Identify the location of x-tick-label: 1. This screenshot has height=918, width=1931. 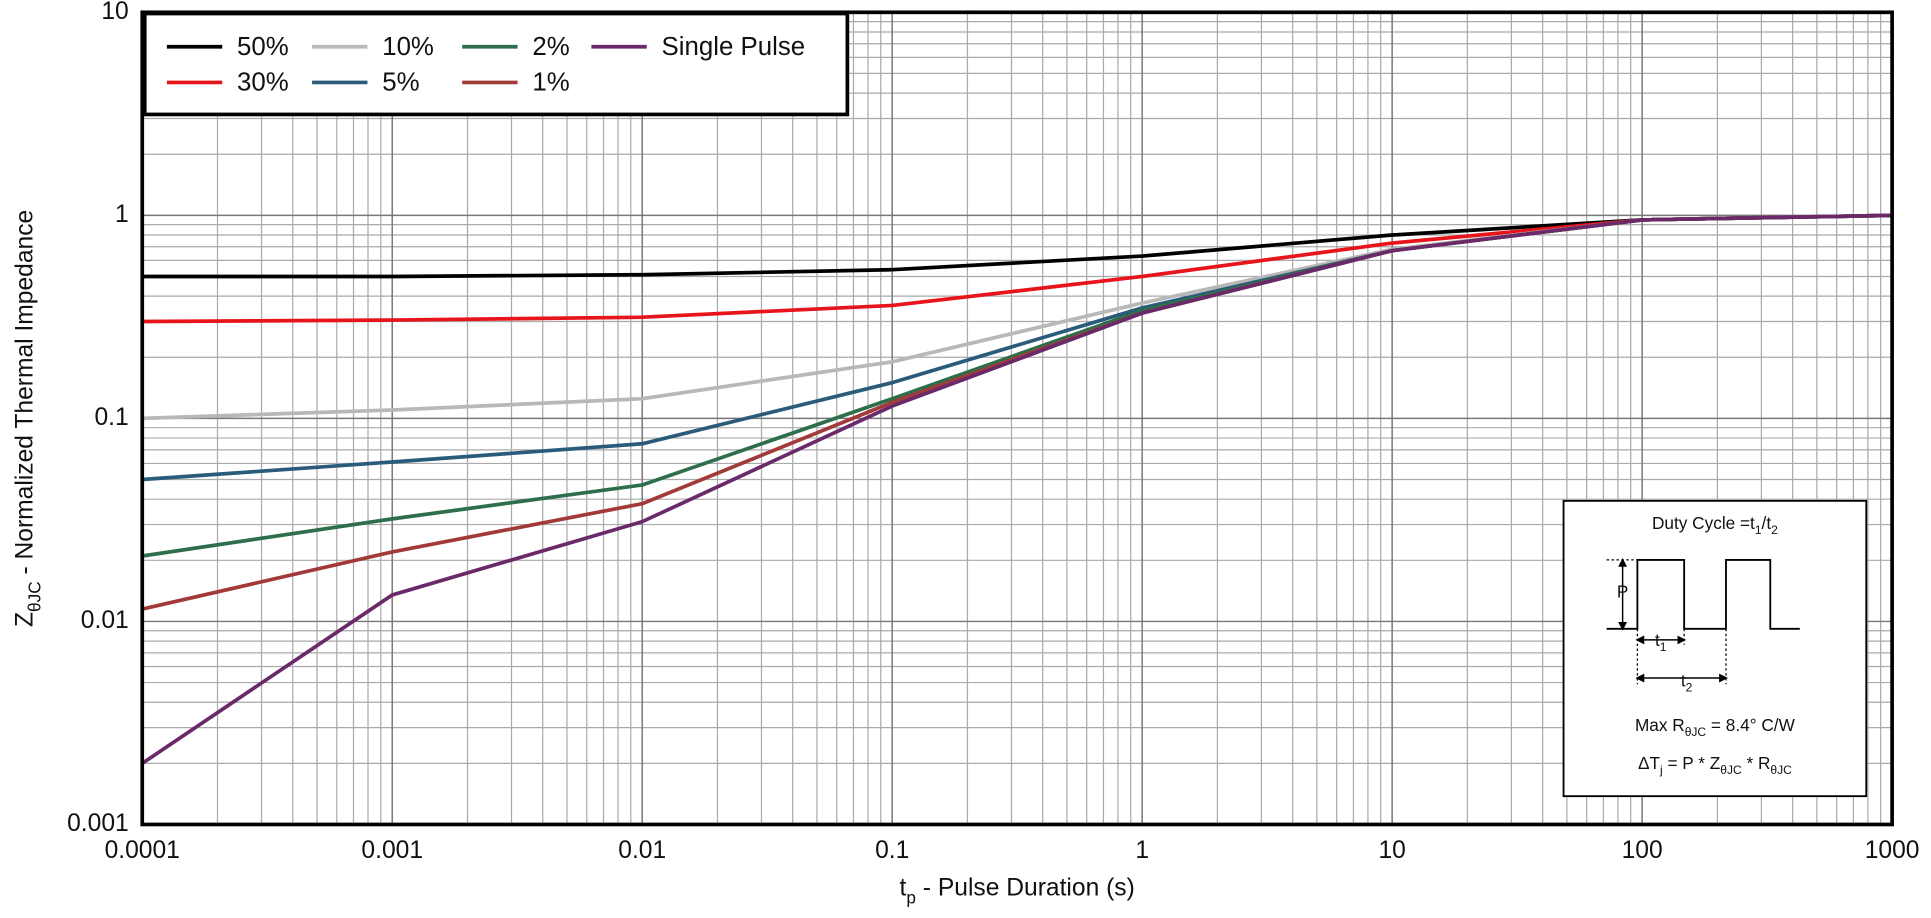
(1142, 850).